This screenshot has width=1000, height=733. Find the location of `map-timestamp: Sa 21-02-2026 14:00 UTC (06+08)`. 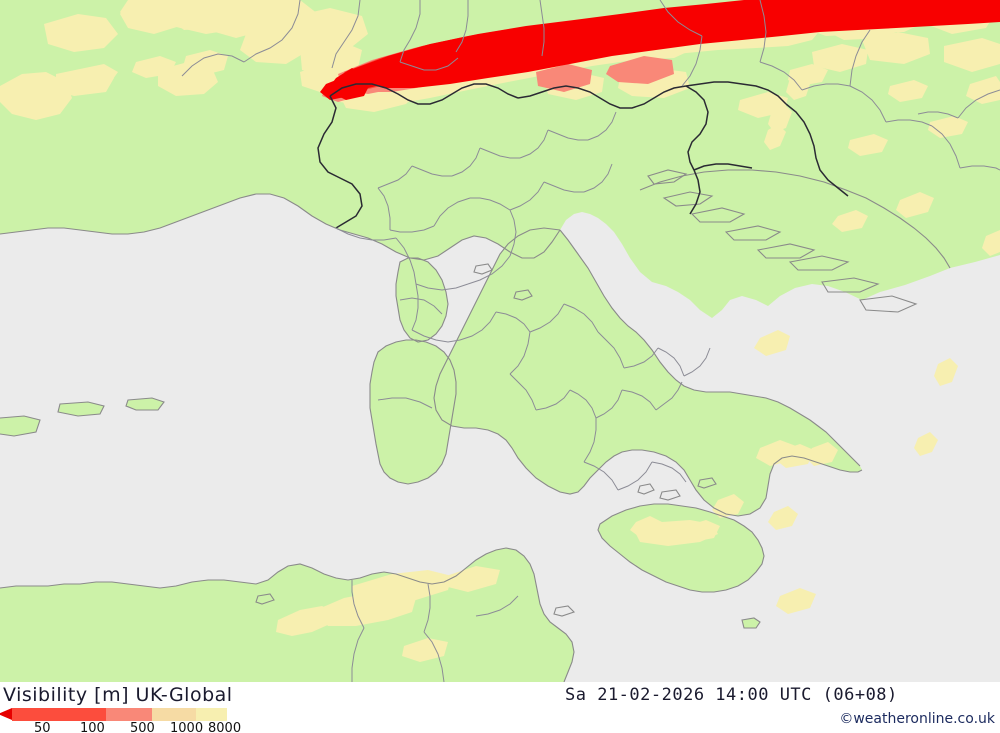

map-timestamp: Sa 21-02-2026 14:00 UTC (06+08) is located at coordinates (731, 695).